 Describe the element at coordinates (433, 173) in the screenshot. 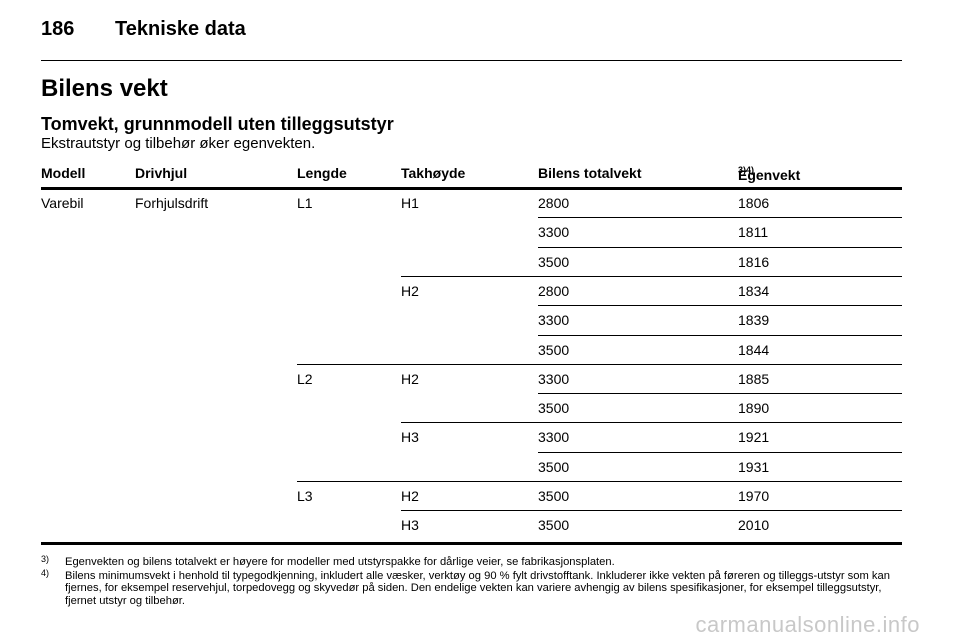

I see `column-header-takhoyde: Takhøyde` at that location.